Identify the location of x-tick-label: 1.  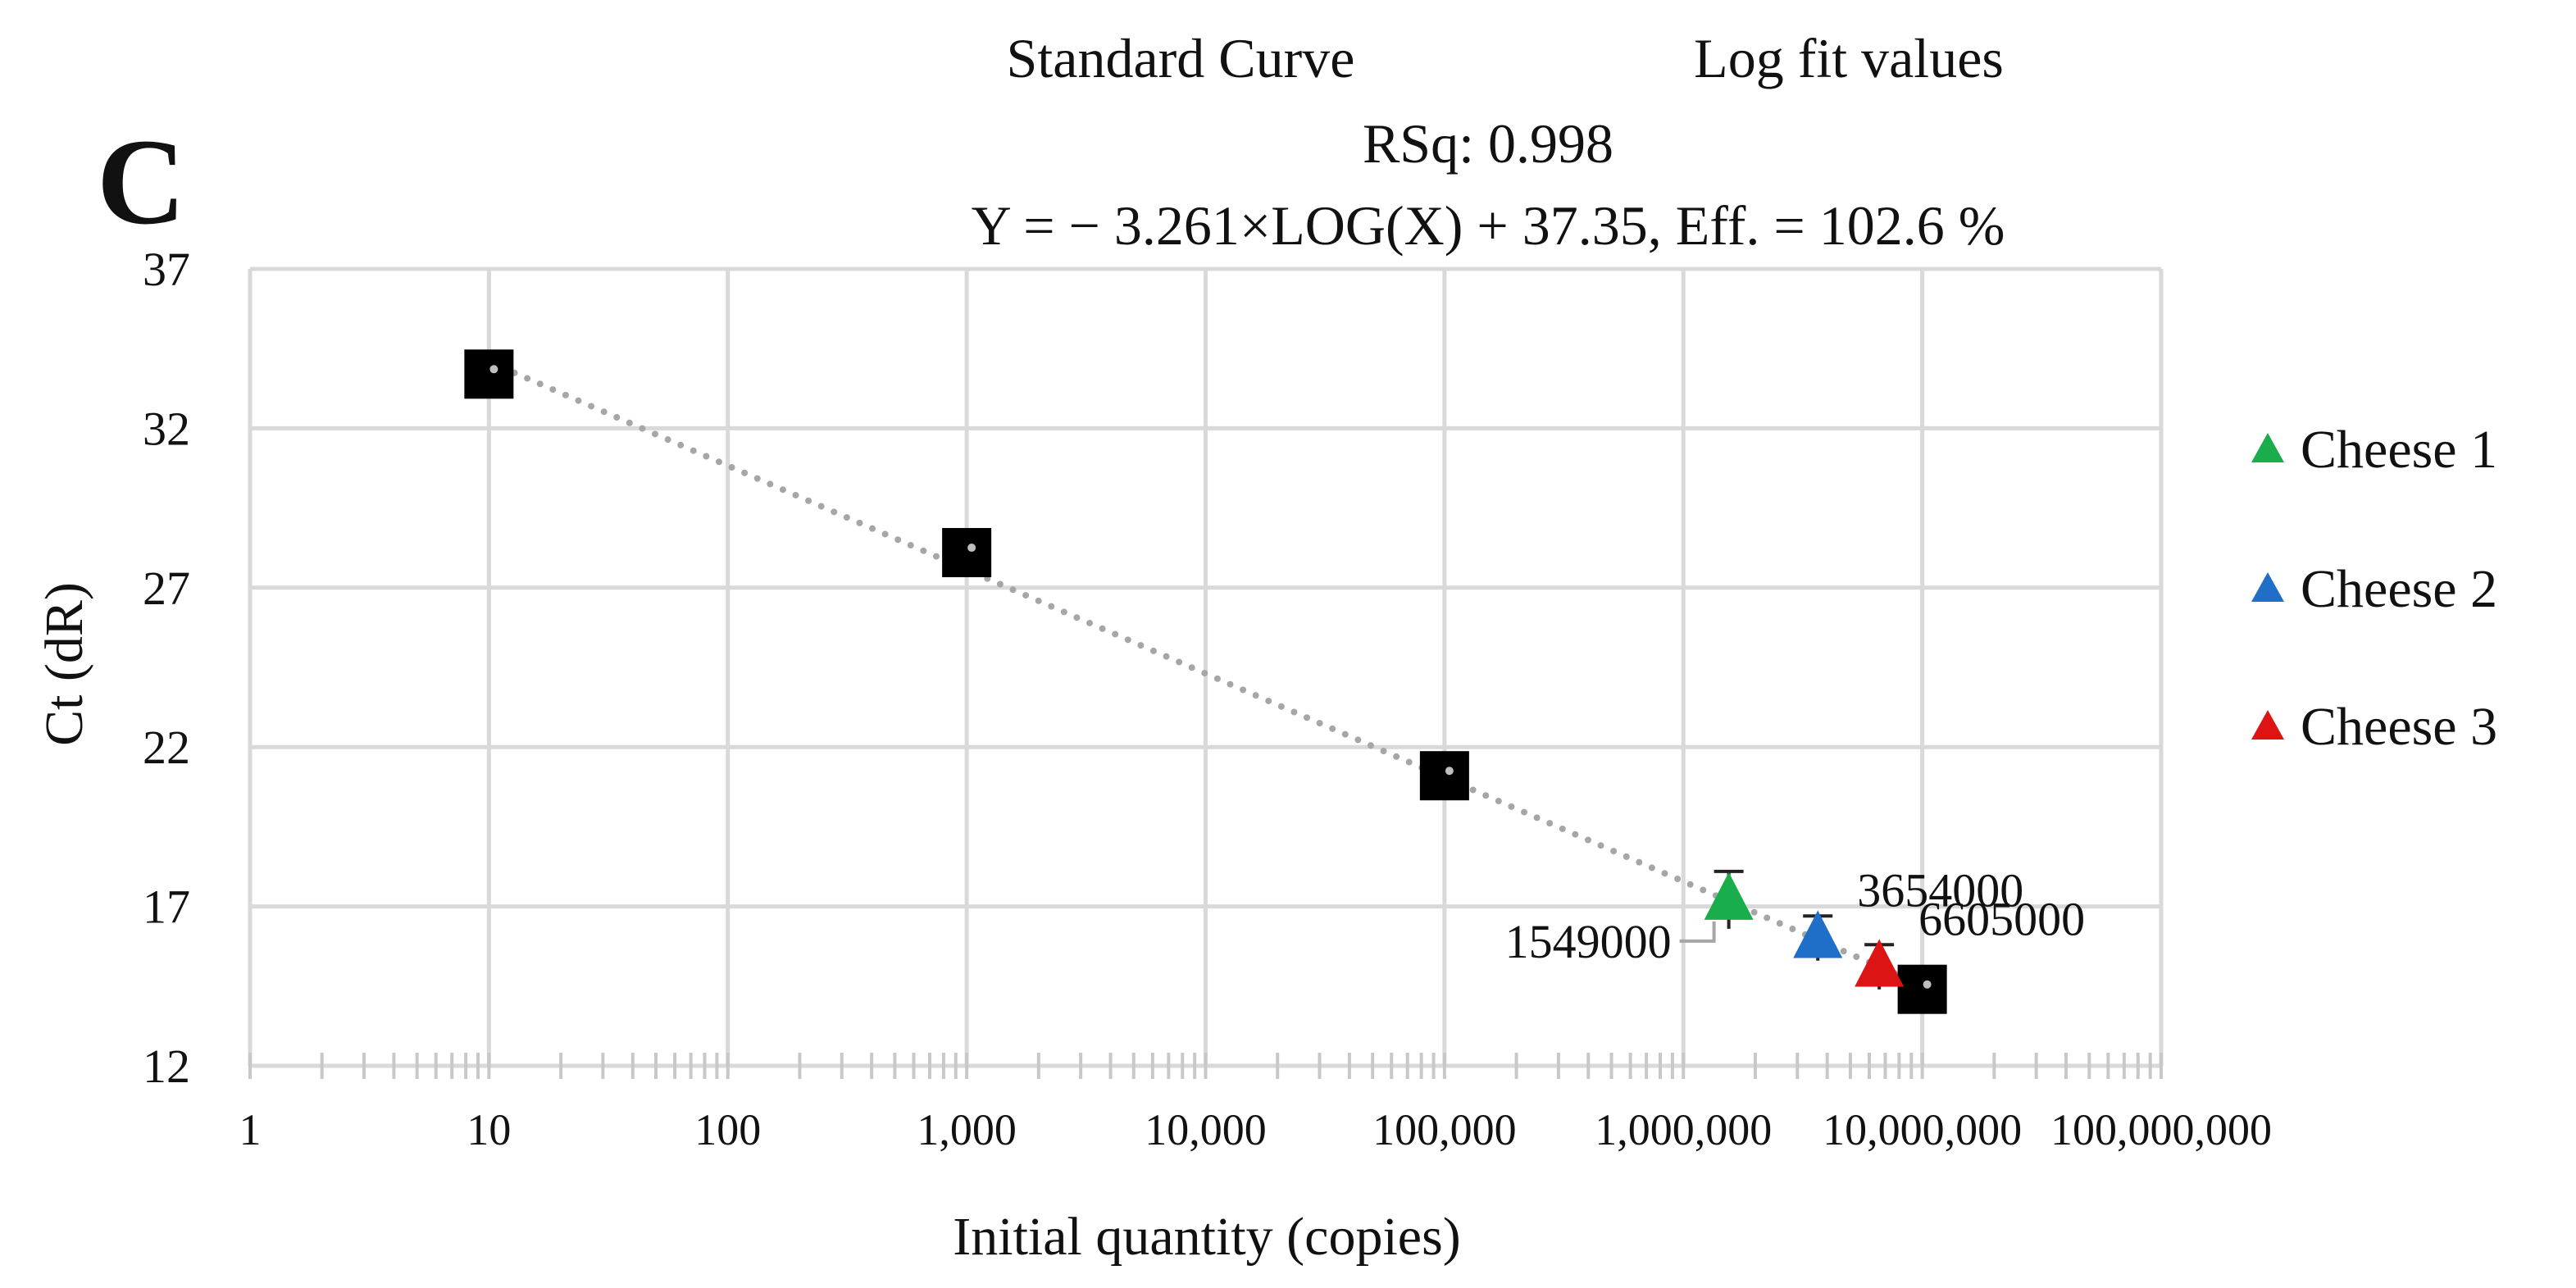
(250, 1129).